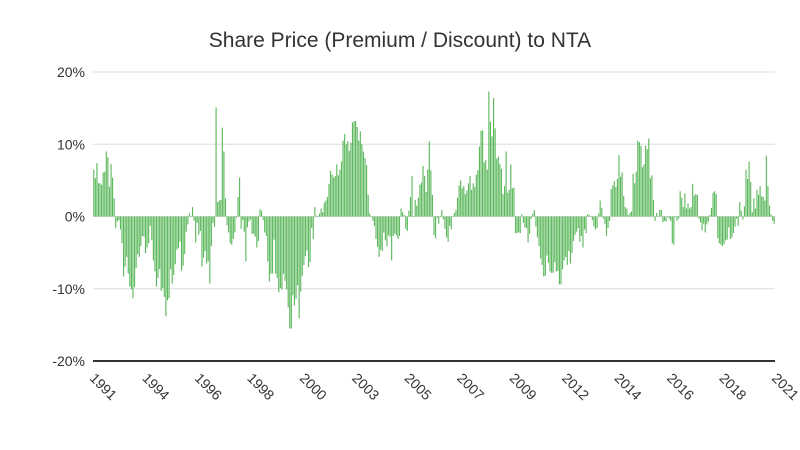  Describe the element at coordinates (155, 386) in the screenshot. I see `x-tick-label: 1994` at that location.